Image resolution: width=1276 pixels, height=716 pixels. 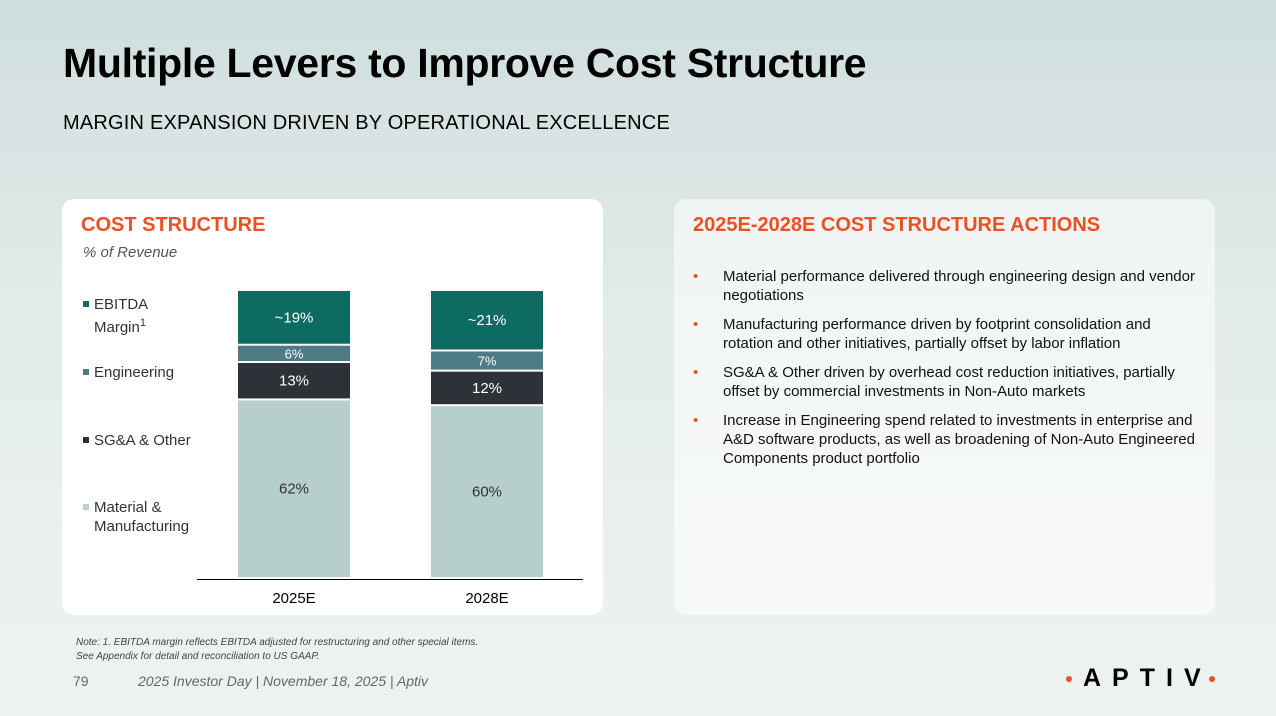 What do you see at coordinates (897, 225) in the screenshot?
I see `cost-actions-heading: 2025E-2028E COST STRUCTURE ACTIONS` at bounding box center [897, 225].